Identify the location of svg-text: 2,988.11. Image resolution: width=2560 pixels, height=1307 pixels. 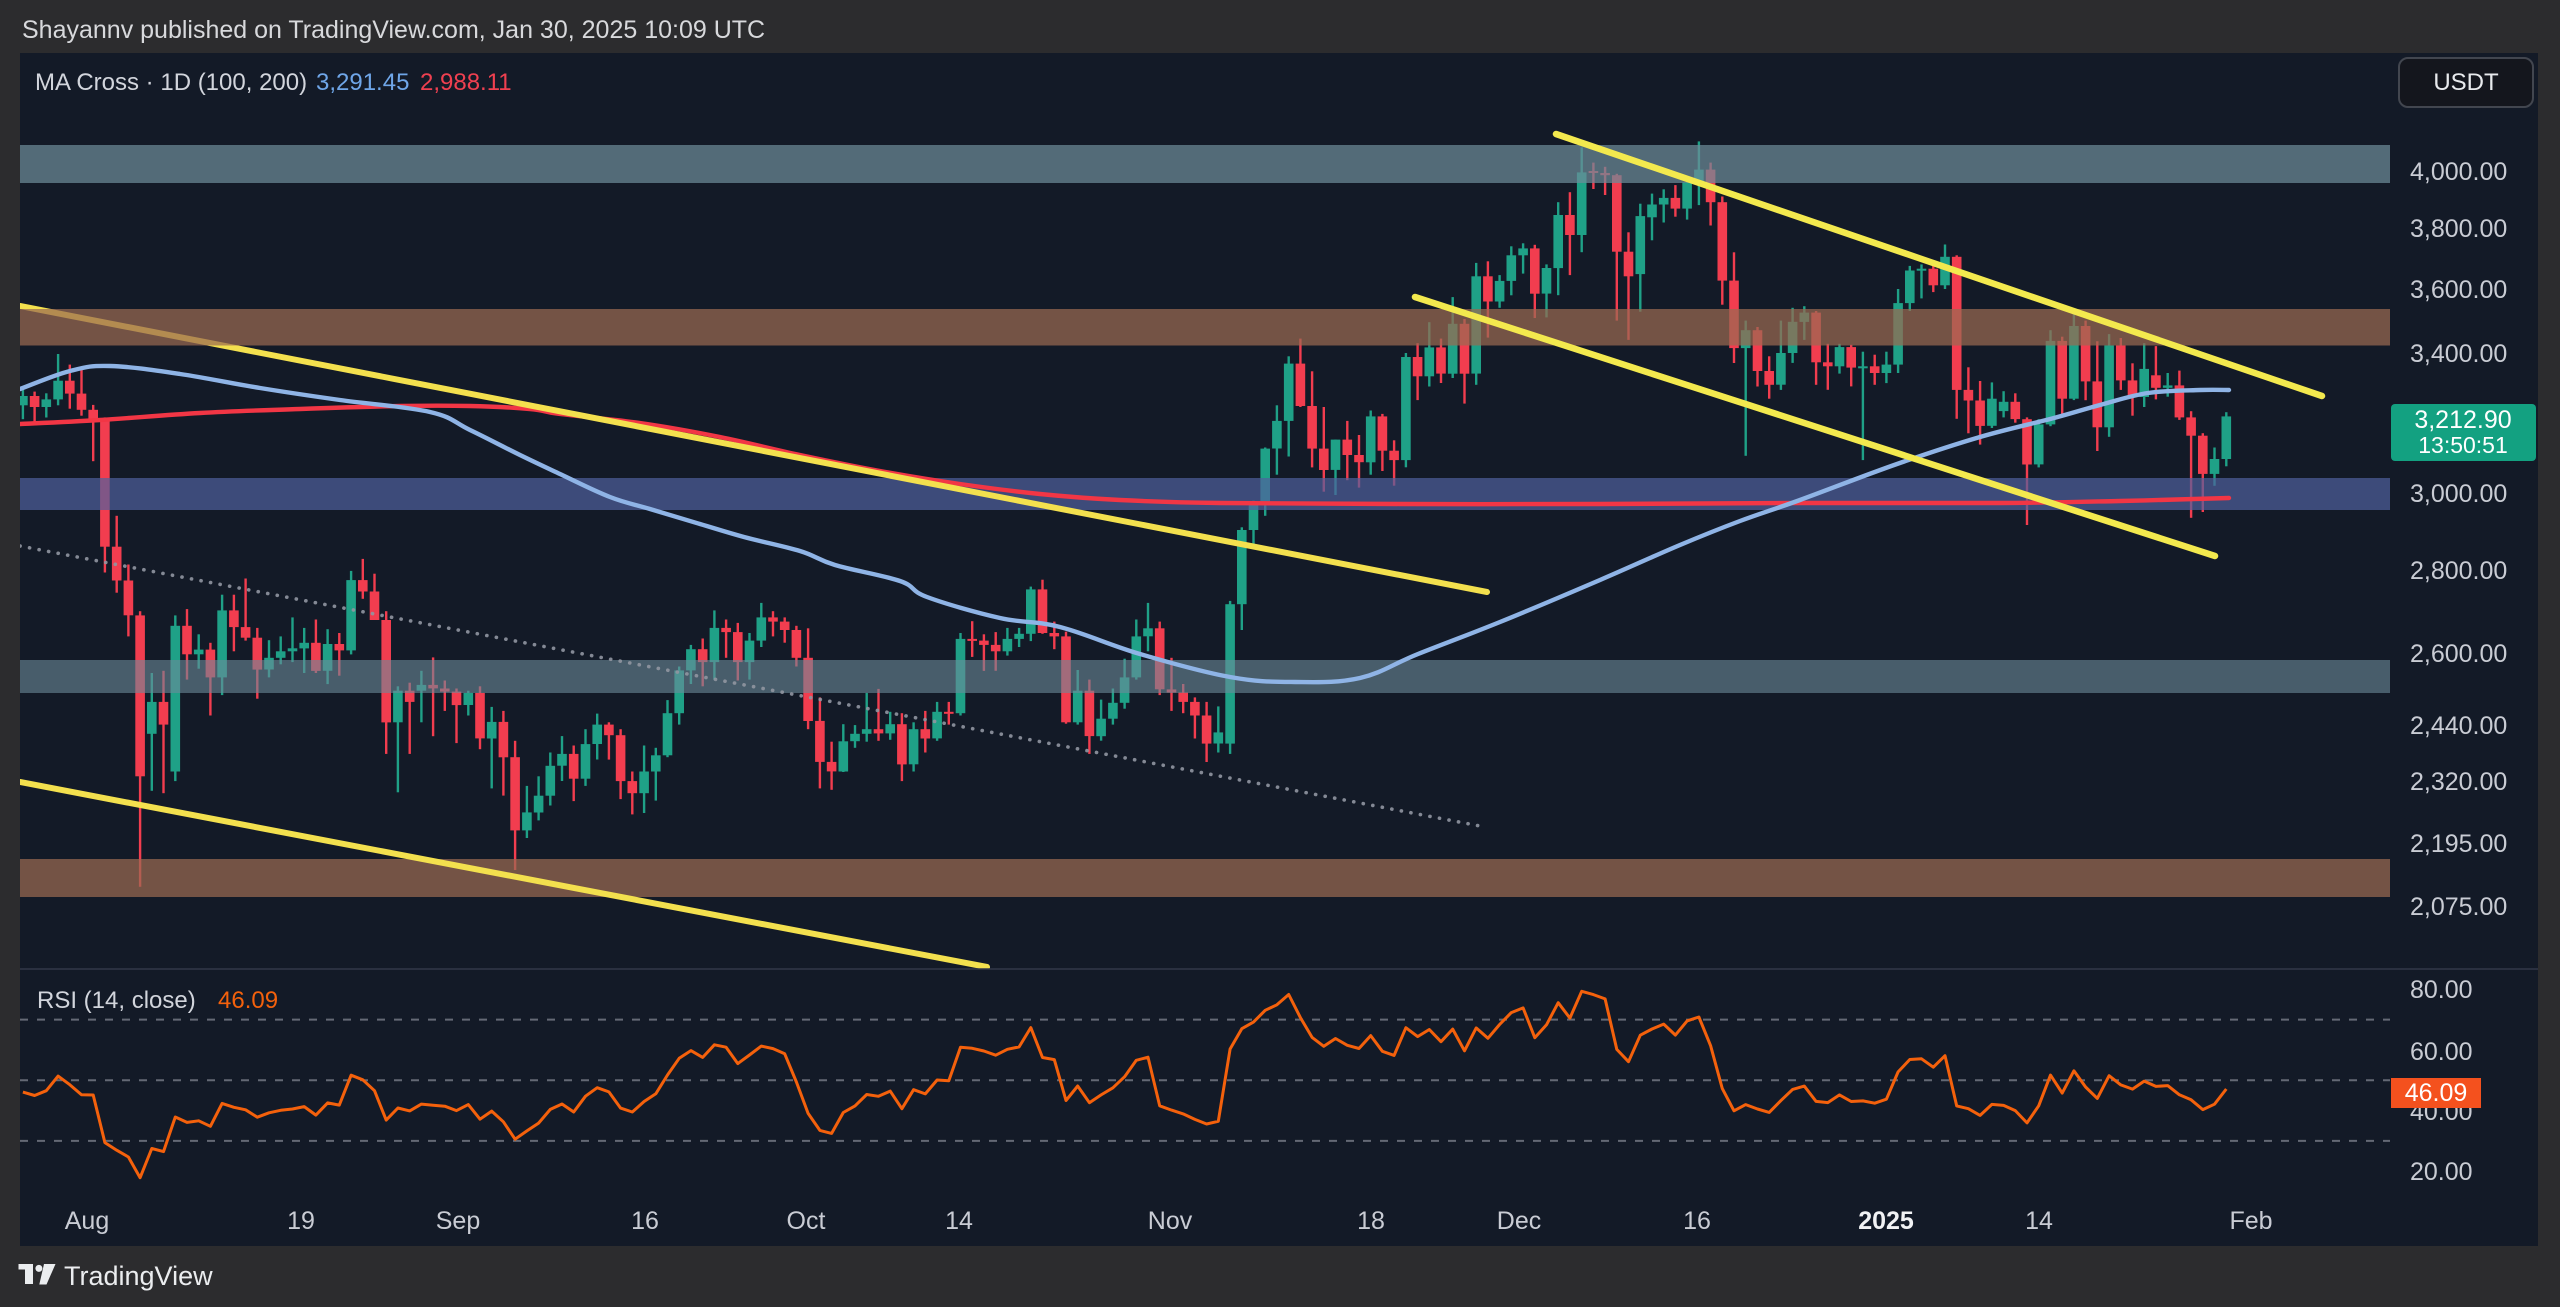
(466, 82).